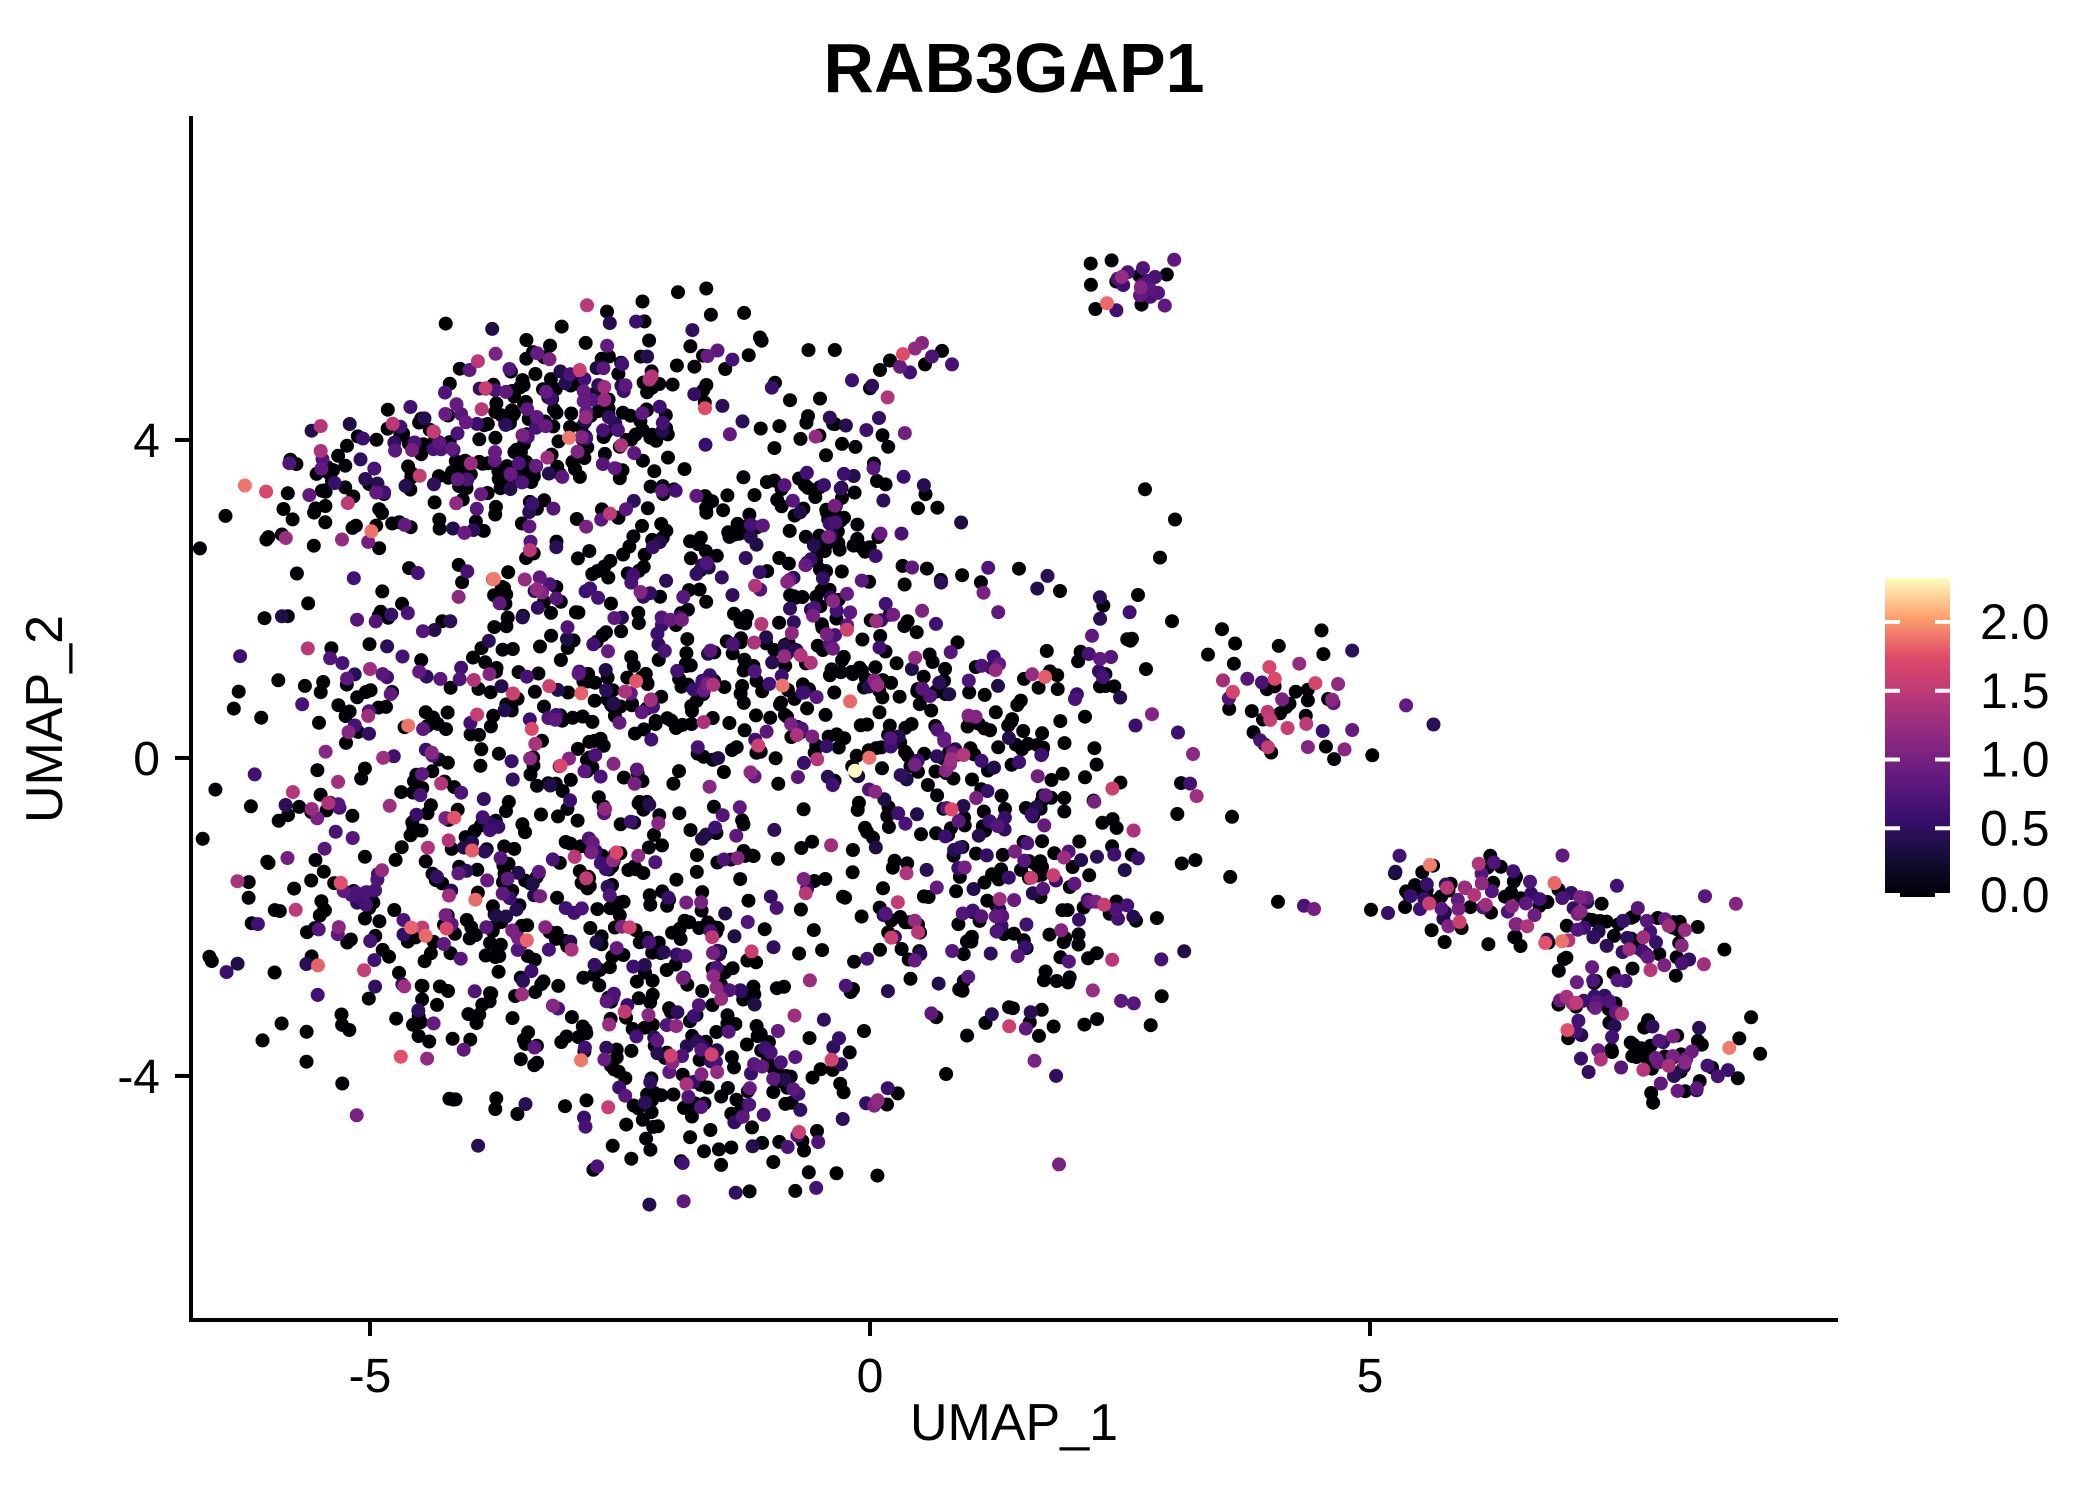 This screenshot has height=1500, width=2100. Describe the element at coordinates (1942, 759) in the screenshot. I see `colorbar-tick-mark` at that location.